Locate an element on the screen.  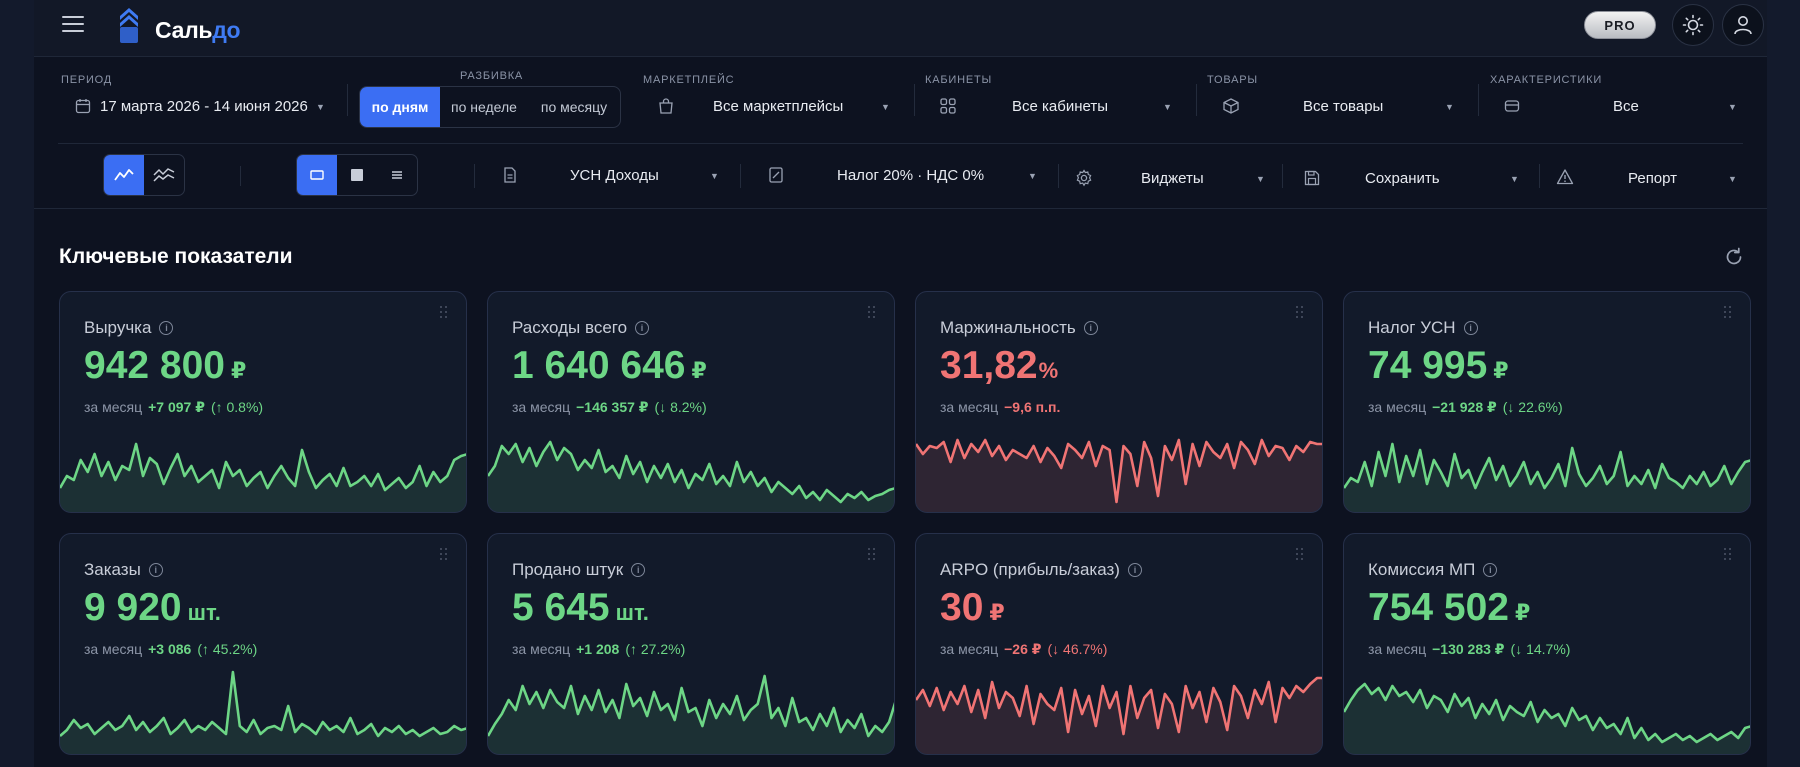
breakdown-month-button: по месяцу is located at coordinates (574, 107).